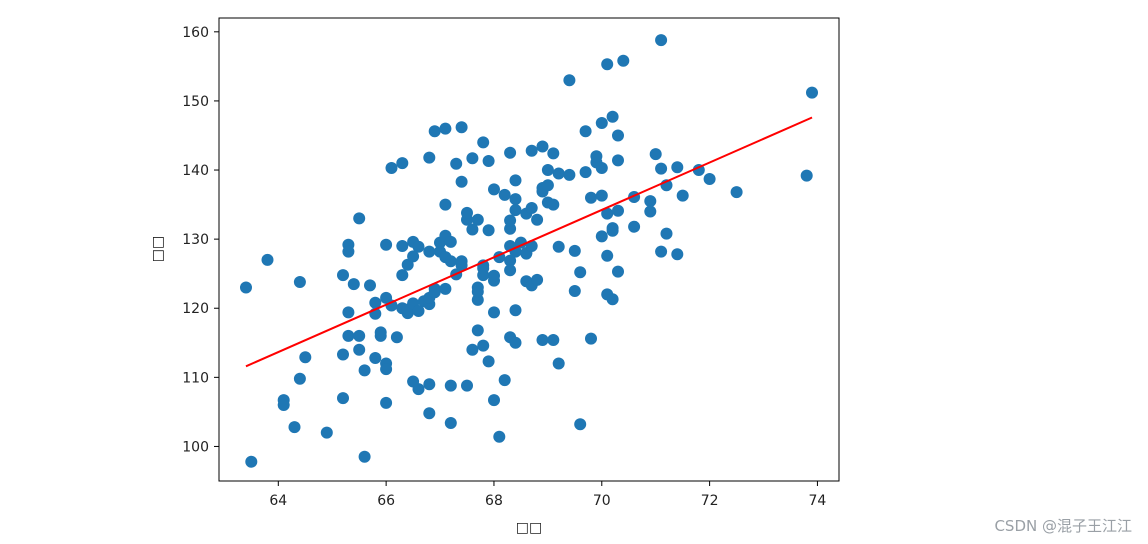 This screenshot has width=1148, height=544. What do you see at coordinates (494, 501) in the screenshot?
I see `x-tick-label: 68` at bounding box center [494, 501].